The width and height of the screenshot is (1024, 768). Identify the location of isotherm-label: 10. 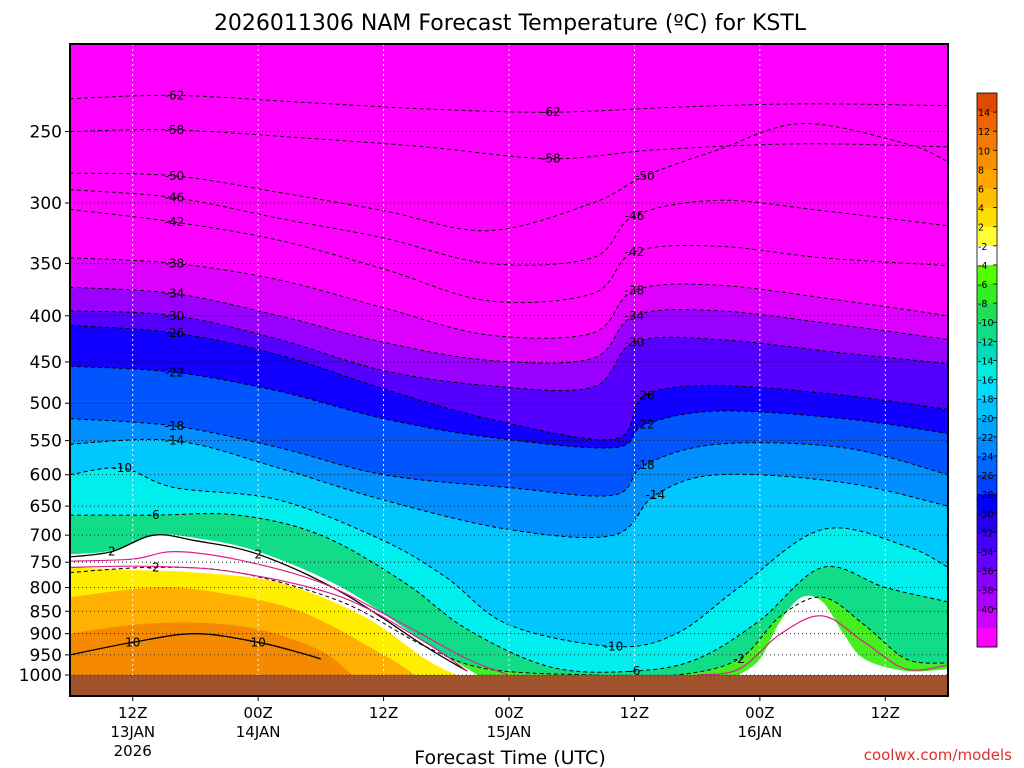
(258, 642).